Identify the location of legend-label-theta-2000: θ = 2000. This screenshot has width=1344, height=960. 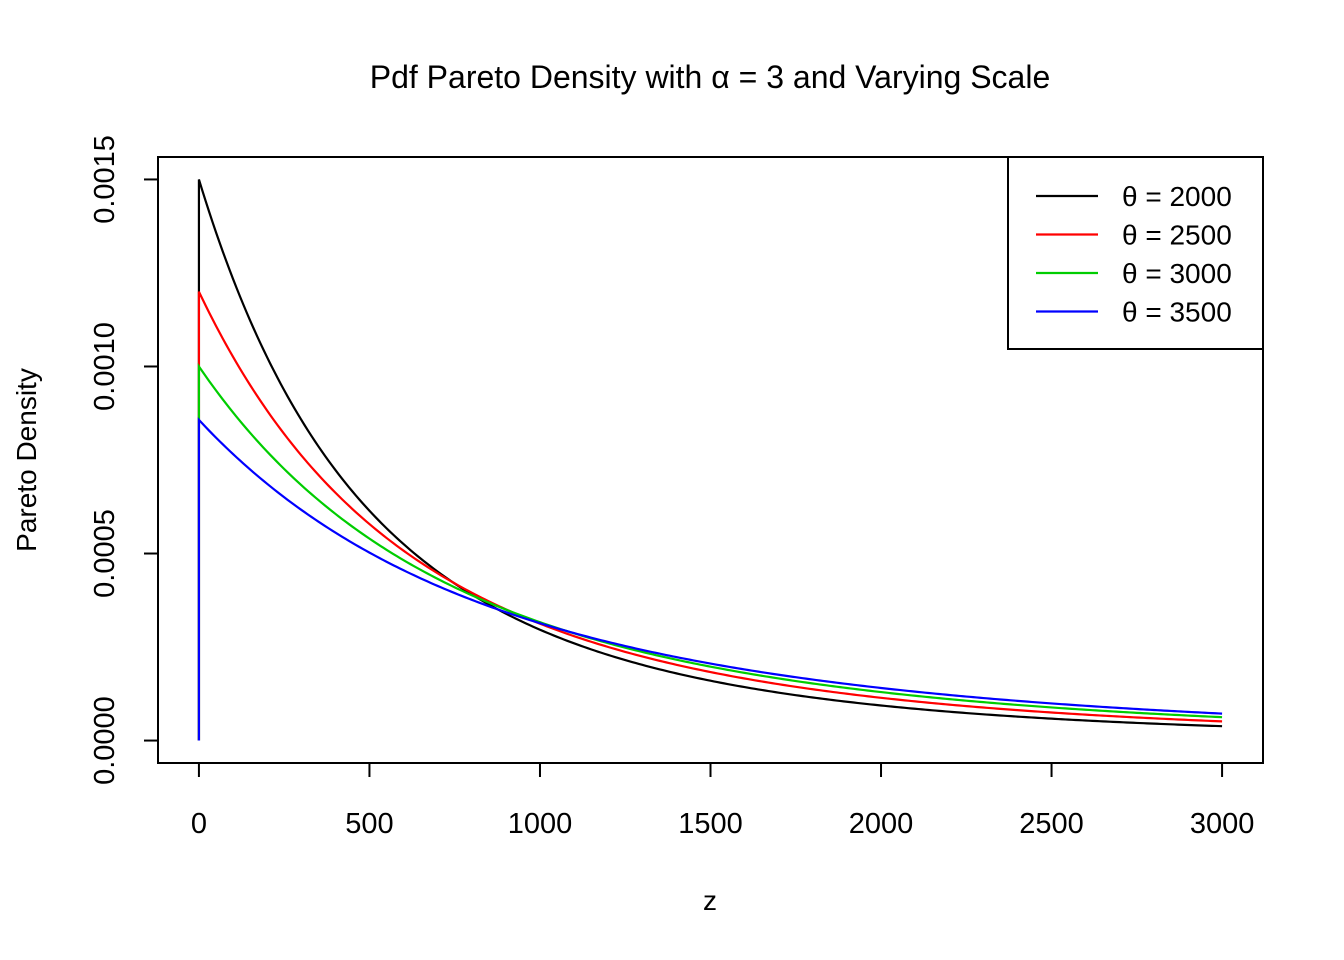
(1177, 196).